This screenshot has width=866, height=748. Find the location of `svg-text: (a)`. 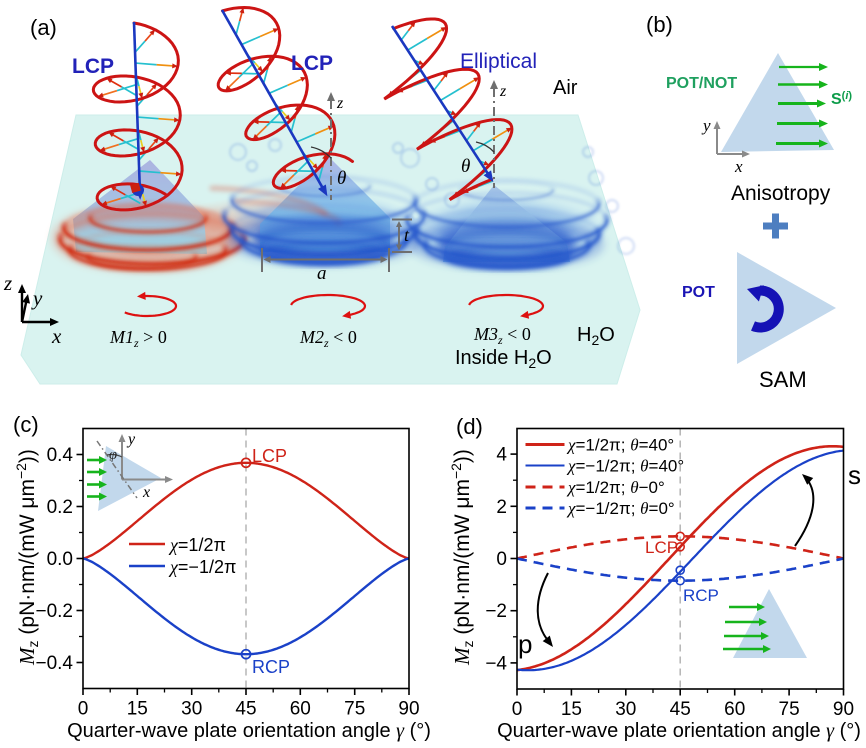

svg-text: (a) is located at coordinates (43, 27).